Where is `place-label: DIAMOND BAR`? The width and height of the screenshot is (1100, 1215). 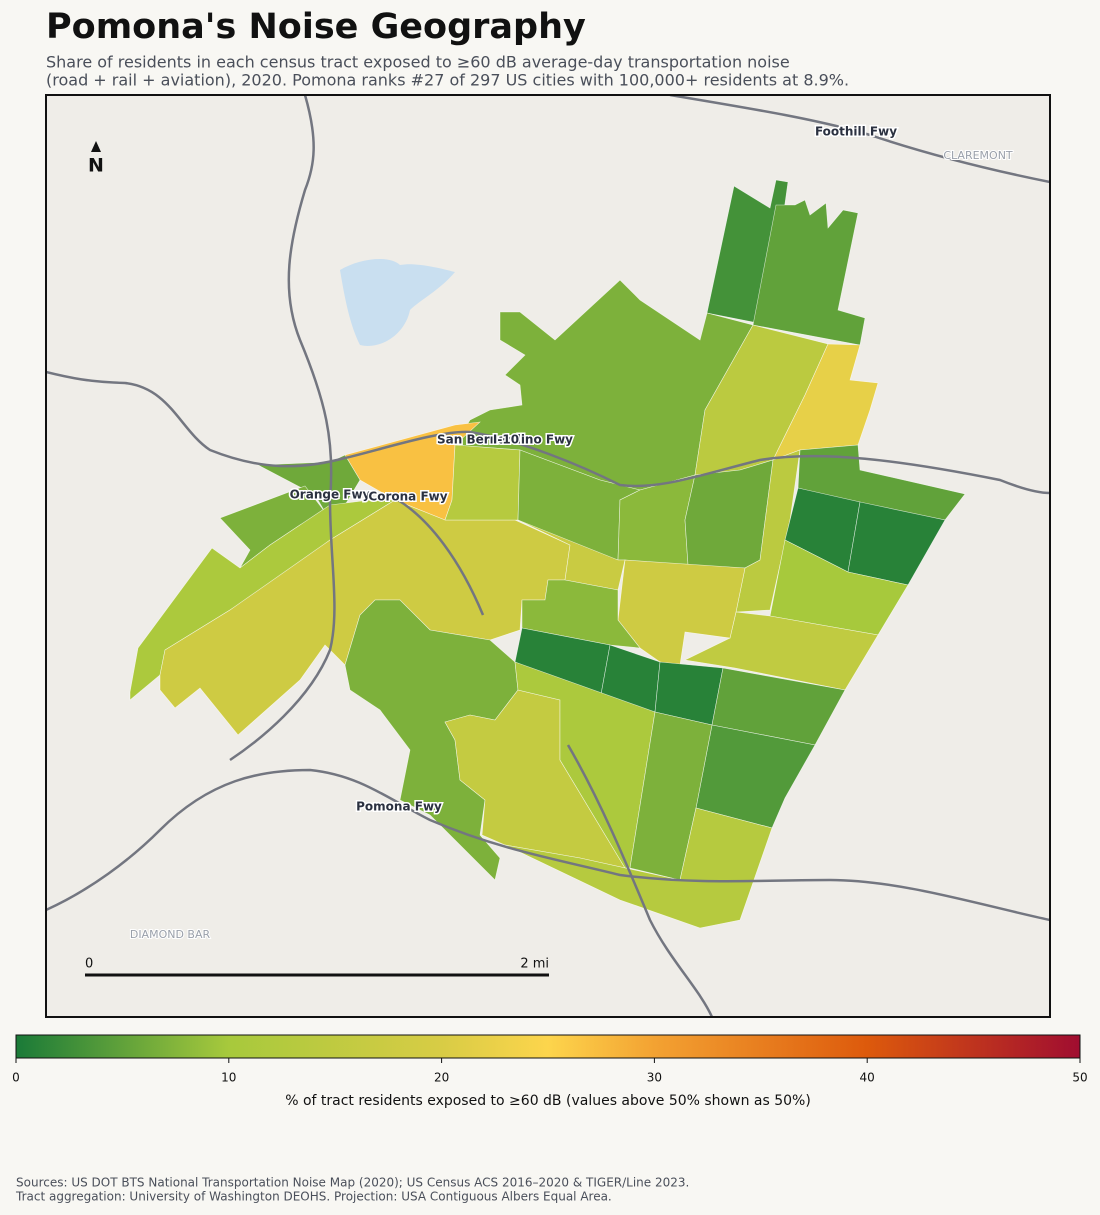 place-label: DIAMOND BAR is located at coordinates (170, 934).